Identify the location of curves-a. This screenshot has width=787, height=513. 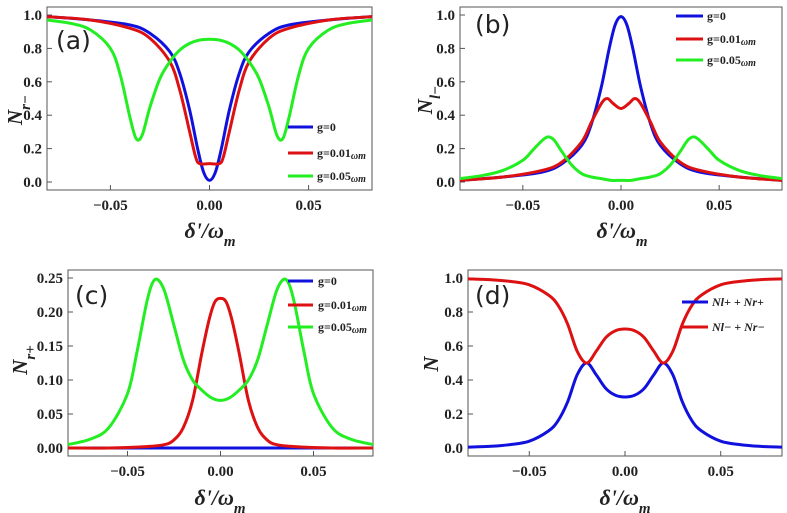
(209, 98).